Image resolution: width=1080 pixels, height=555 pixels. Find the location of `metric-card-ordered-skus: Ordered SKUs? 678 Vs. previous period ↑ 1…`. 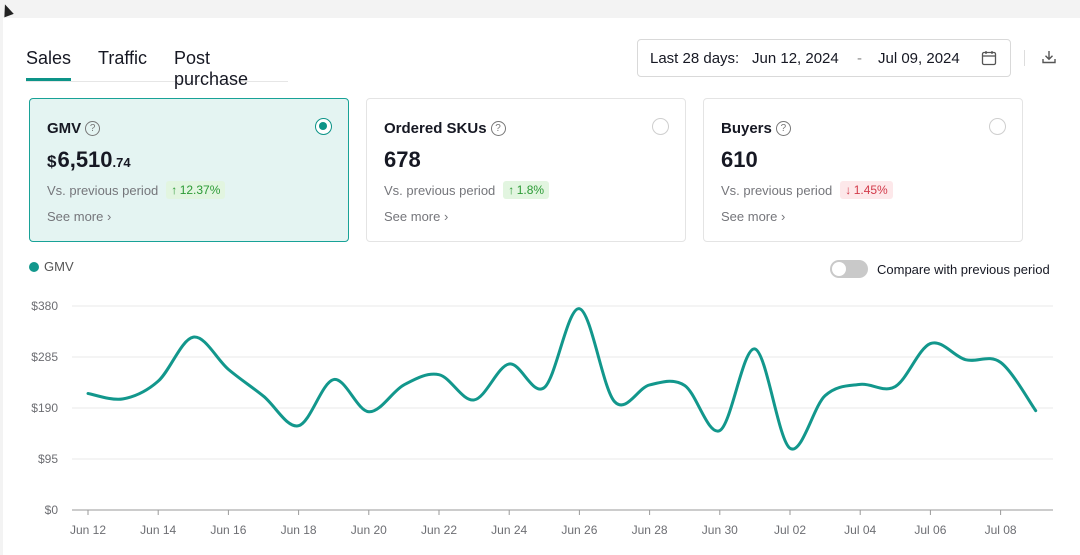

metric-card-ordered-skus: Ordered SKUs? 678 Vs. previous period ↑ 1… is located at coordinates (526, 170).